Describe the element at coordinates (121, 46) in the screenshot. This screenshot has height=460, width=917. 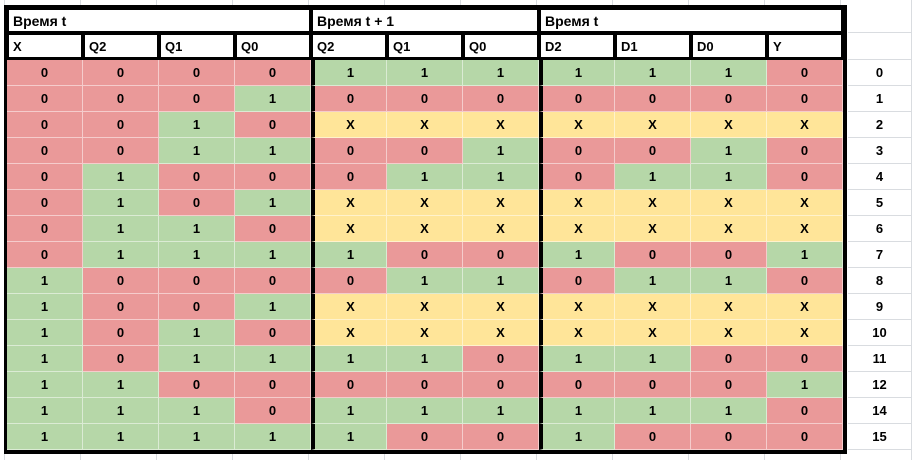
I see `column-header-q2-t: Q2` at that location.